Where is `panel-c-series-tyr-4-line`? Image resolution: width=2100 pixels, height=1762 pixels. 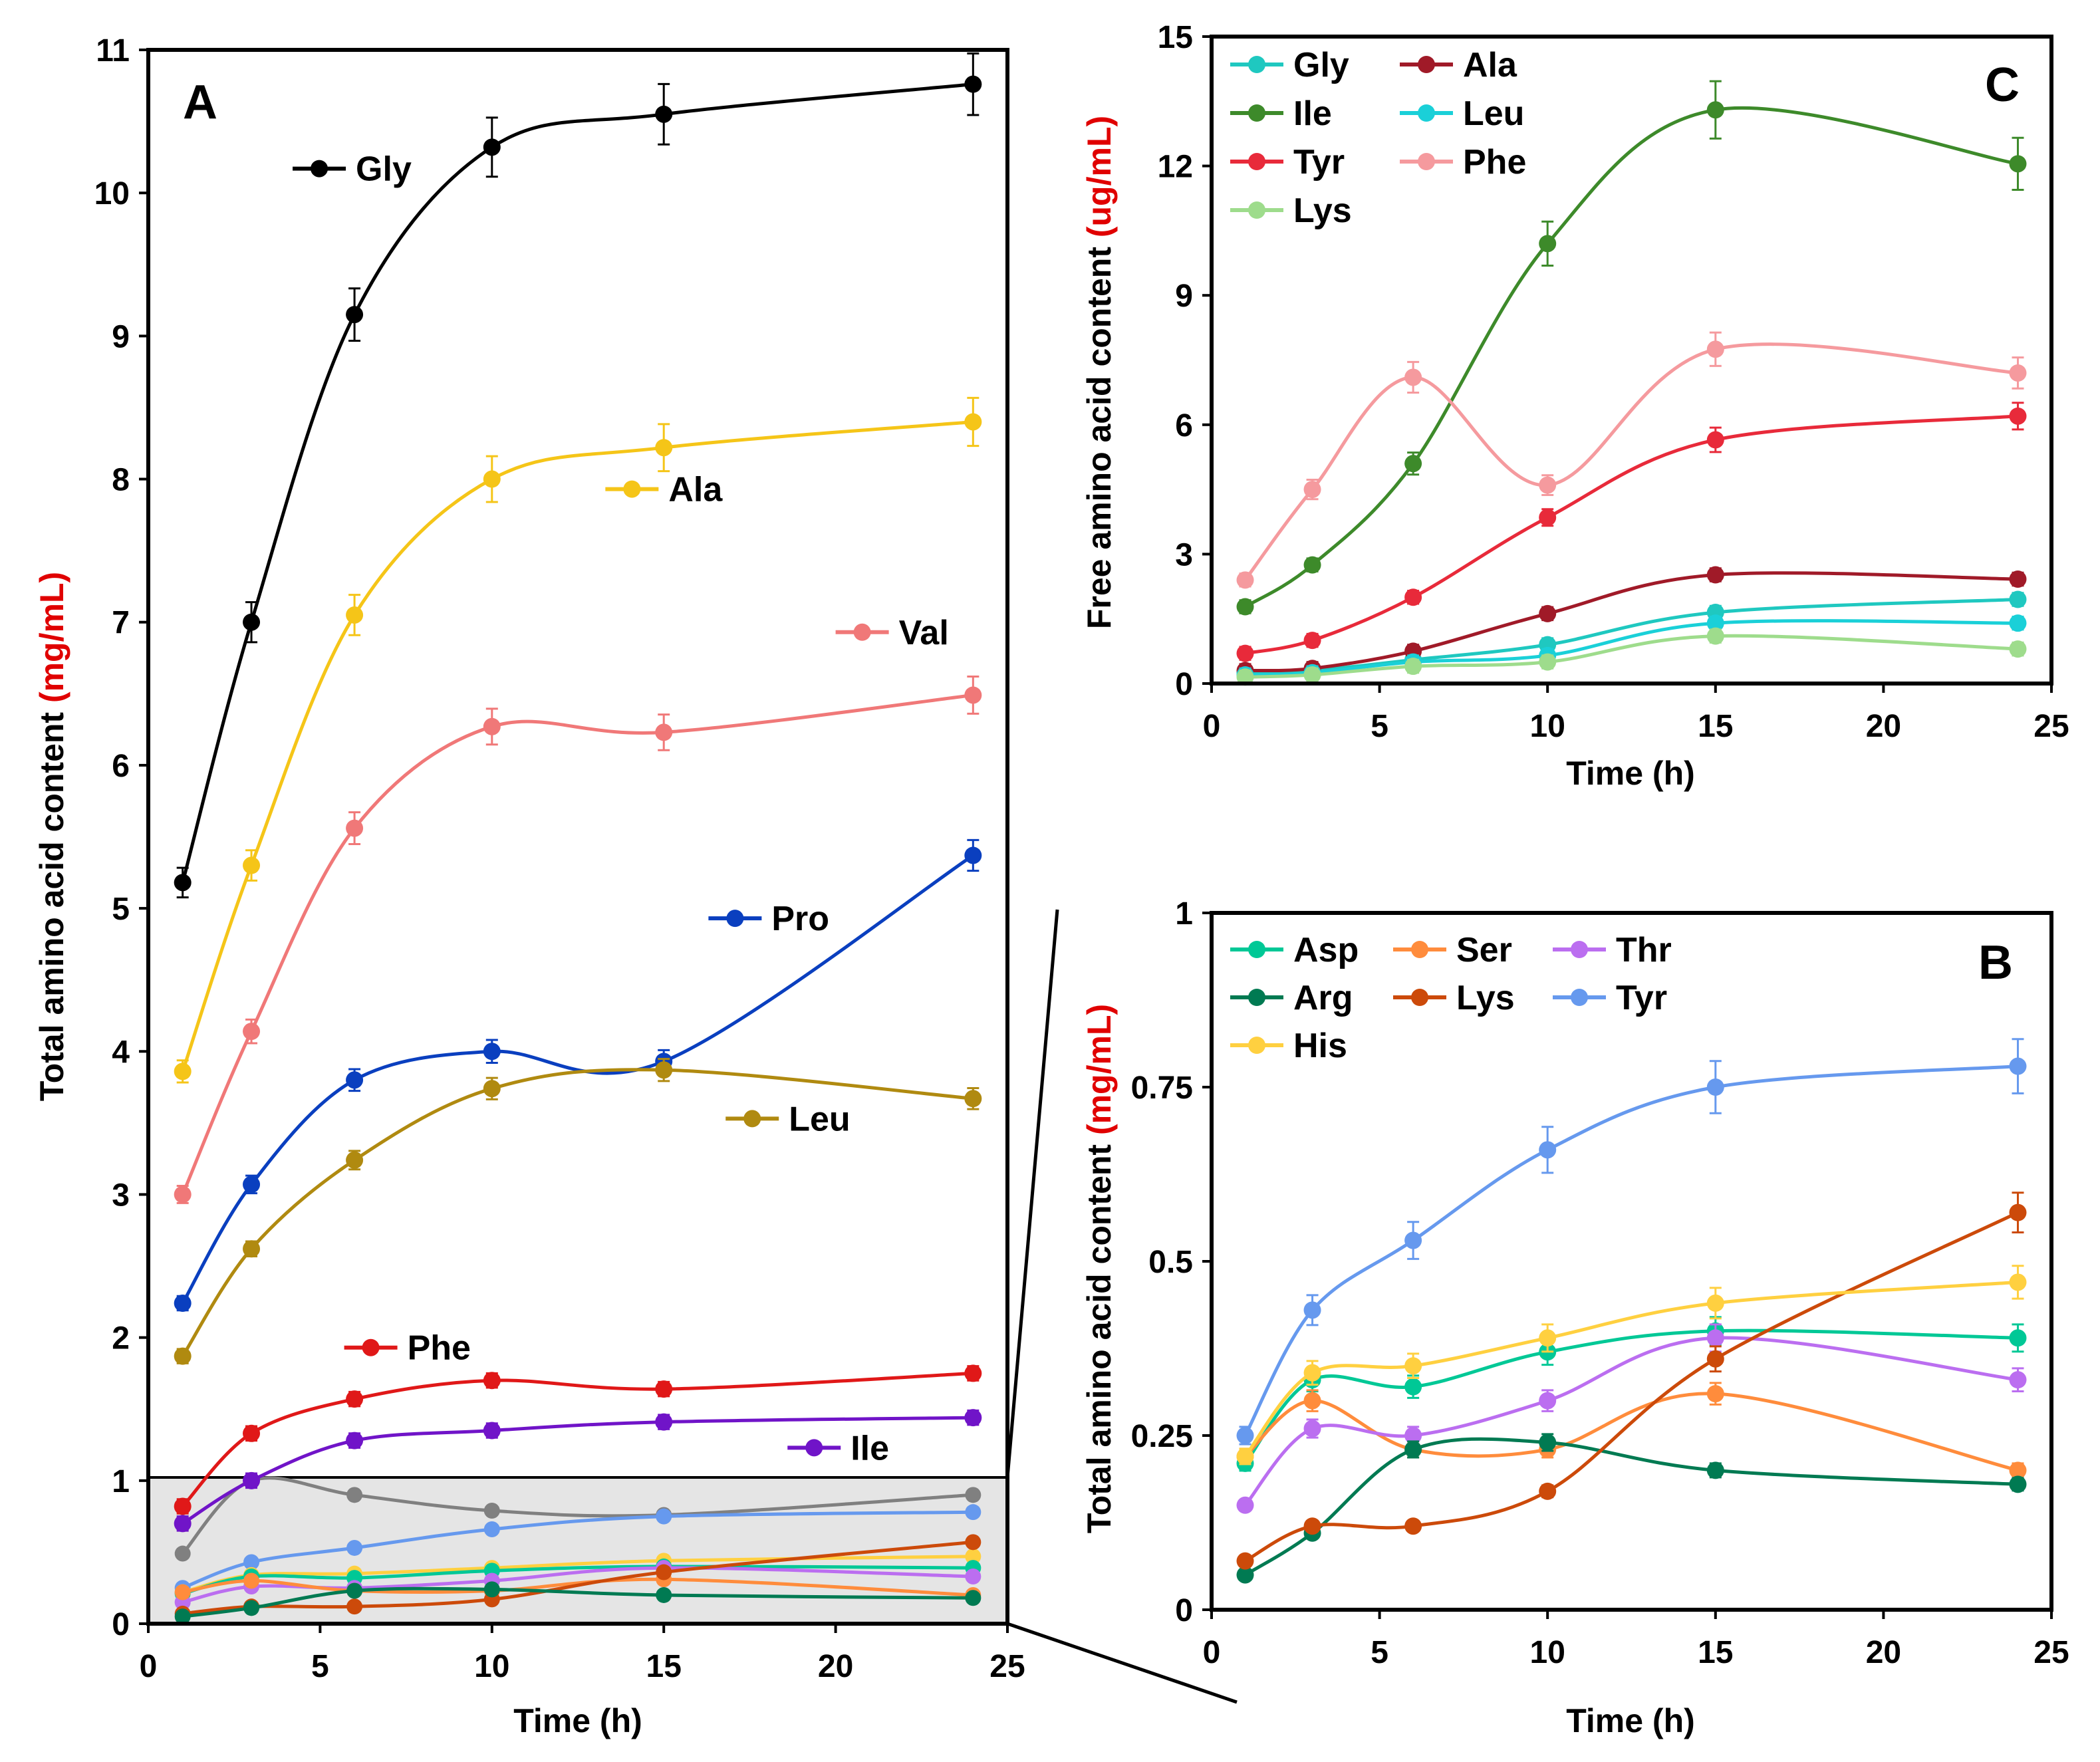
panel-c-series-tyr-4-line is located at coordinates (1631, 535).